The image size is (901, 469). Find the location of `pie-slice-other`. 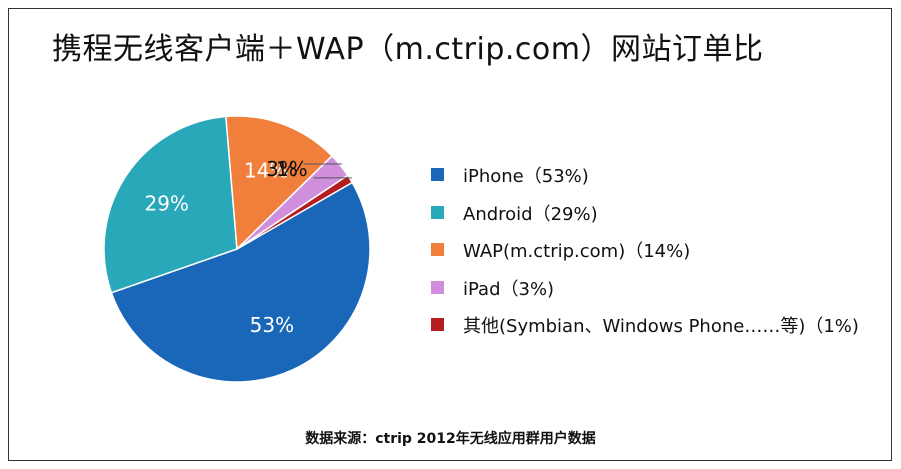

pie-slice-other is located at coordinates (295, 212).